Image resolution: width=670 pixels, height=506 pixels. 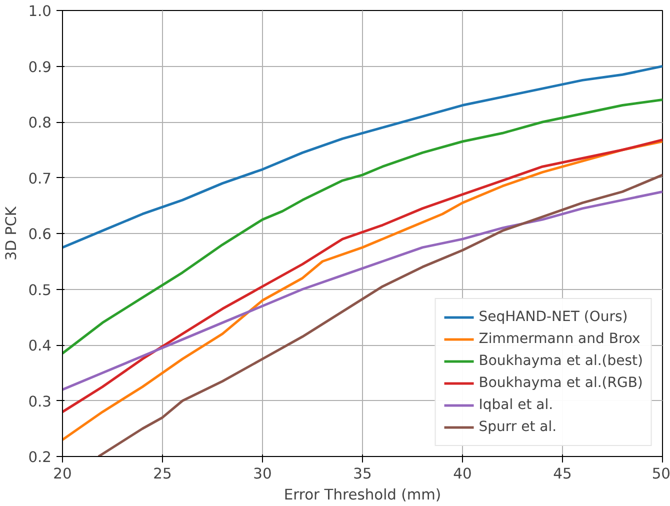 What do you see at coordinates (40, 290) in the screenshot?
I see `y-tick-label: 0.5` at bounding box center [40, 290].